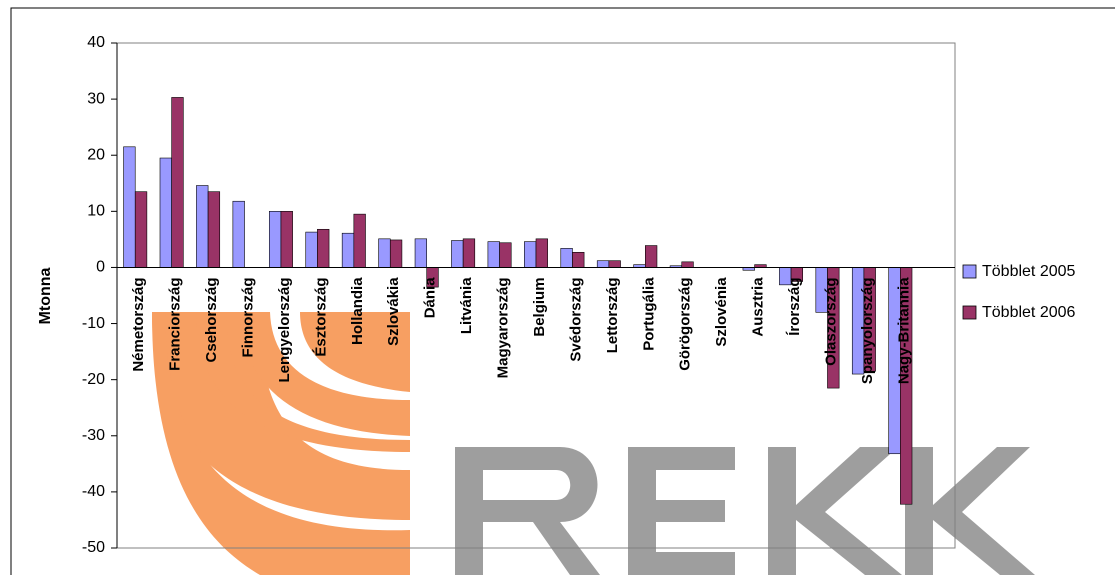 The image size is (1115, 575). I want to click on x-tick-label: Lettország, so click(612, 315).